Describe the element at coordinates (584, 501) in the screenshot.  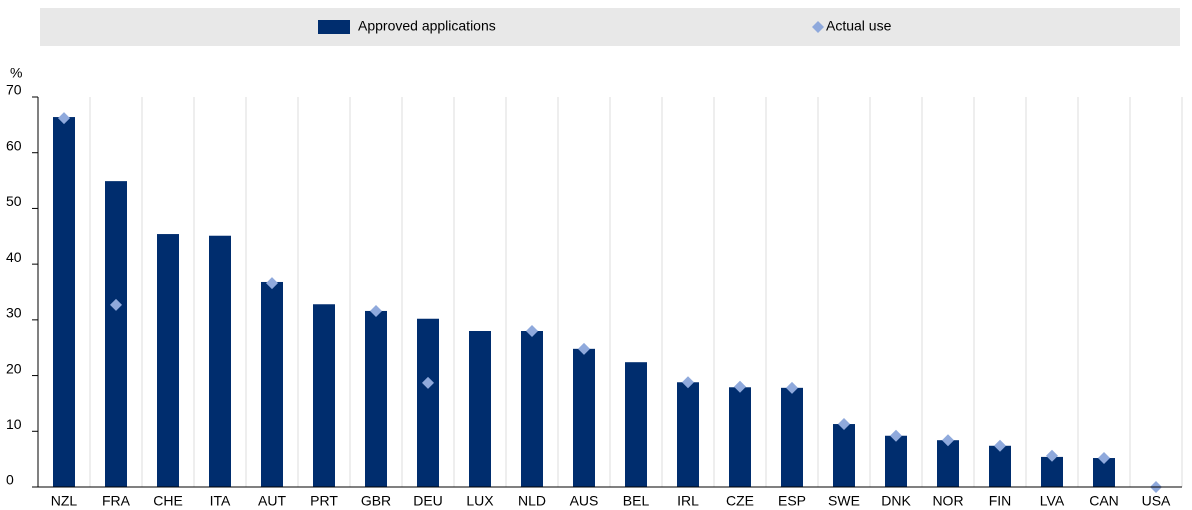
I see `x-tick-label: AUS` at that location.